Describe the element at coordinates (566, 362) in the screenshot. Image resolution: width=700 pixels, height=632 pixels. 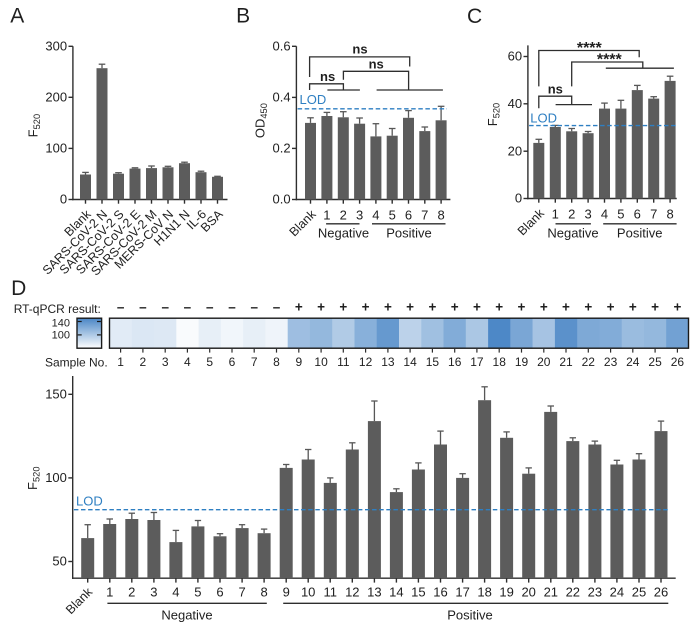
I see `svg-text: 21` at that location.